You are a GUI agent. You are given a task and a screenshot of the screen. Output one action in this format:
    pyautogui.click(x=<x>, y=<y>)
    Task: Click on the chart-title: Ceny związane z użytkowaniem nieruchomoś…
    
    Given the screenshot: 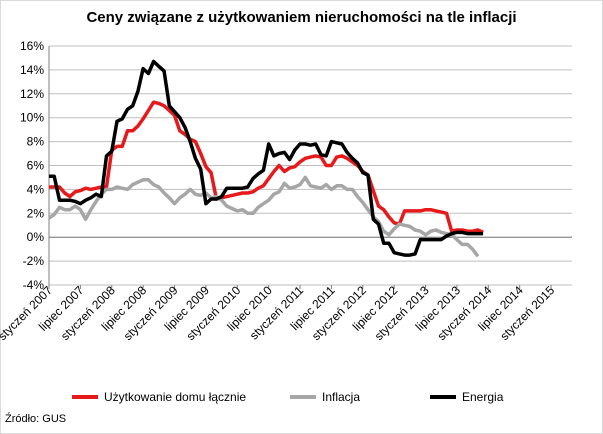 What is the action you would take?
    pyautogui.click(x=301, y=17)
    